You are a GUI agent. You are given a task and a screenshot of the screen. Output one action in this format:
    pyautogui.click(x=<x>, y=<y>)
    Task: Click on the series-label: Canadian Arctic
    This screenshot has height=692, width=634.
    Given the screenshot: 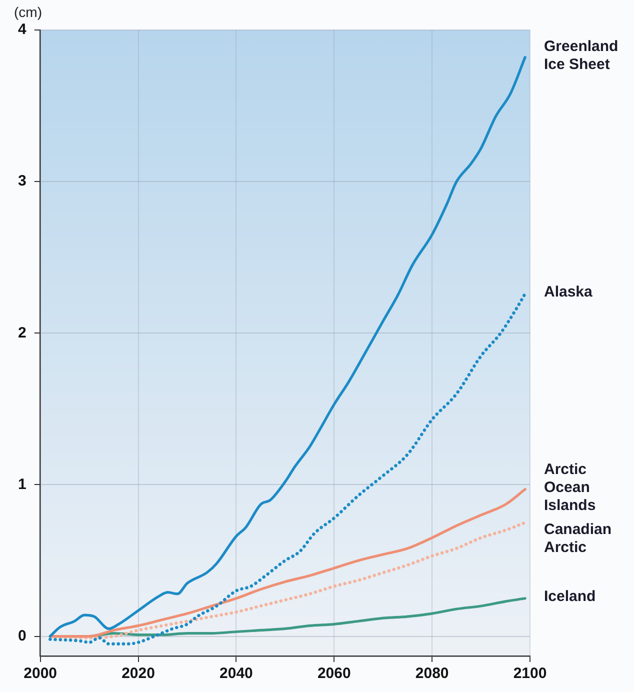 What is the action you would take?
    pyautogui.click(x=578, y=538)
    